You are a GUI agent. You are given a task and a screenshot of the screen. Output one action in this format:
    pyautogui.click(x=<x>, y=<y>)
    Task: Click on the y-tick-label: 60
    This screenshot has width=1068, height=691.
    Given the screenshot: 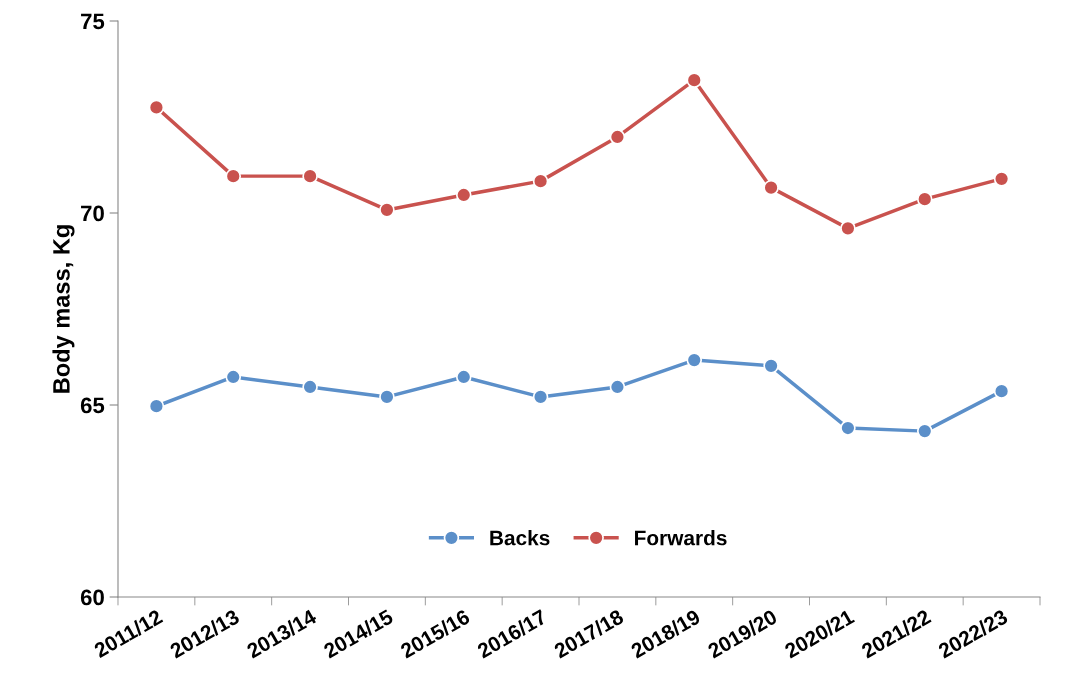 What is the action you would take?
    pyautogui.click(x=92, y=597)
    